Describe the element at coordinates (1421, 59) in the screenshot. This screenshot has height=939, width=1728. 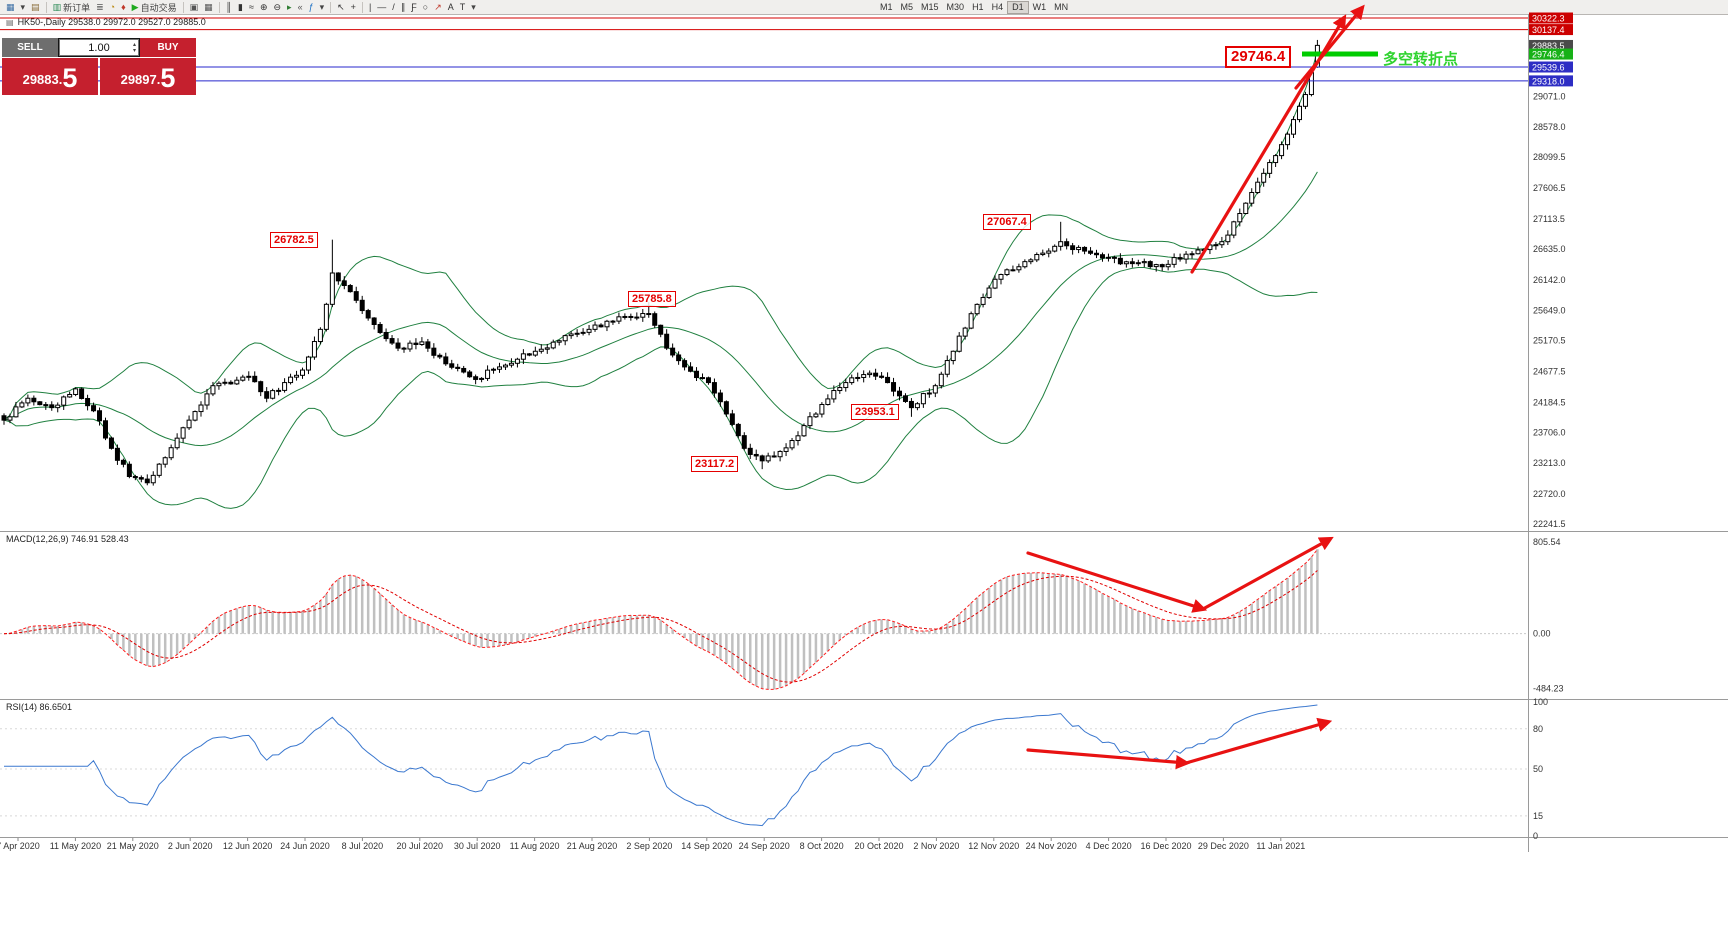
I see `turning-point-label: 多空转折点` at that location.